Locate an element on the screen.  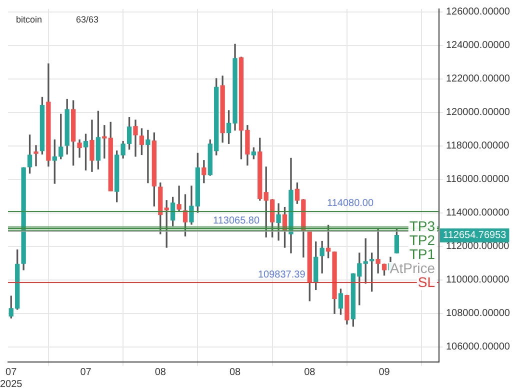
annotation: 114080.00 is located at coordinates (350, 204).